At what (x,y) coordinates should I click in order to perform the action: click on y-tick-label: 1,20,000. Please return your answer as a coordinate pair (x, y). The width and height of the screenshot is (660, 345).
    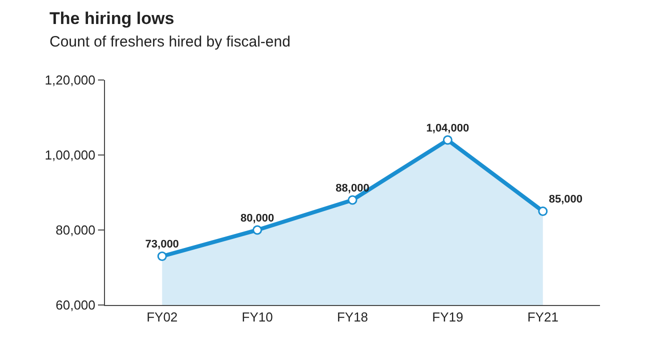
    Looking at the image, I should click on (70, 80).